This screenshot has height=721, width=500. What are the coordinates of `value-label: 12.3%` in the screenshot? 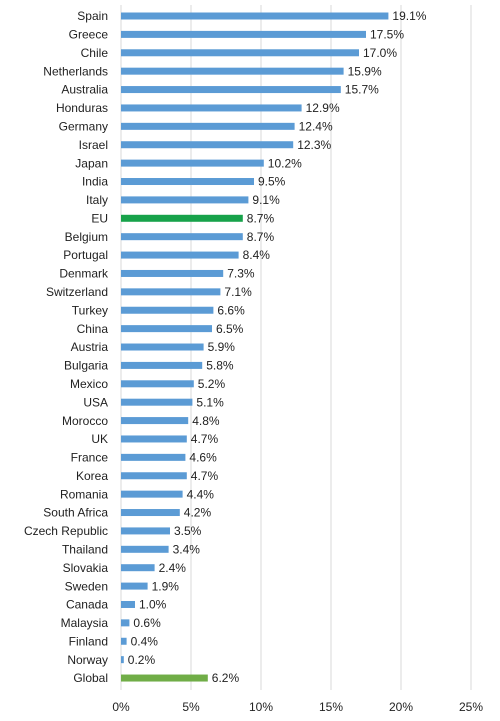 It's located at (314, 145).